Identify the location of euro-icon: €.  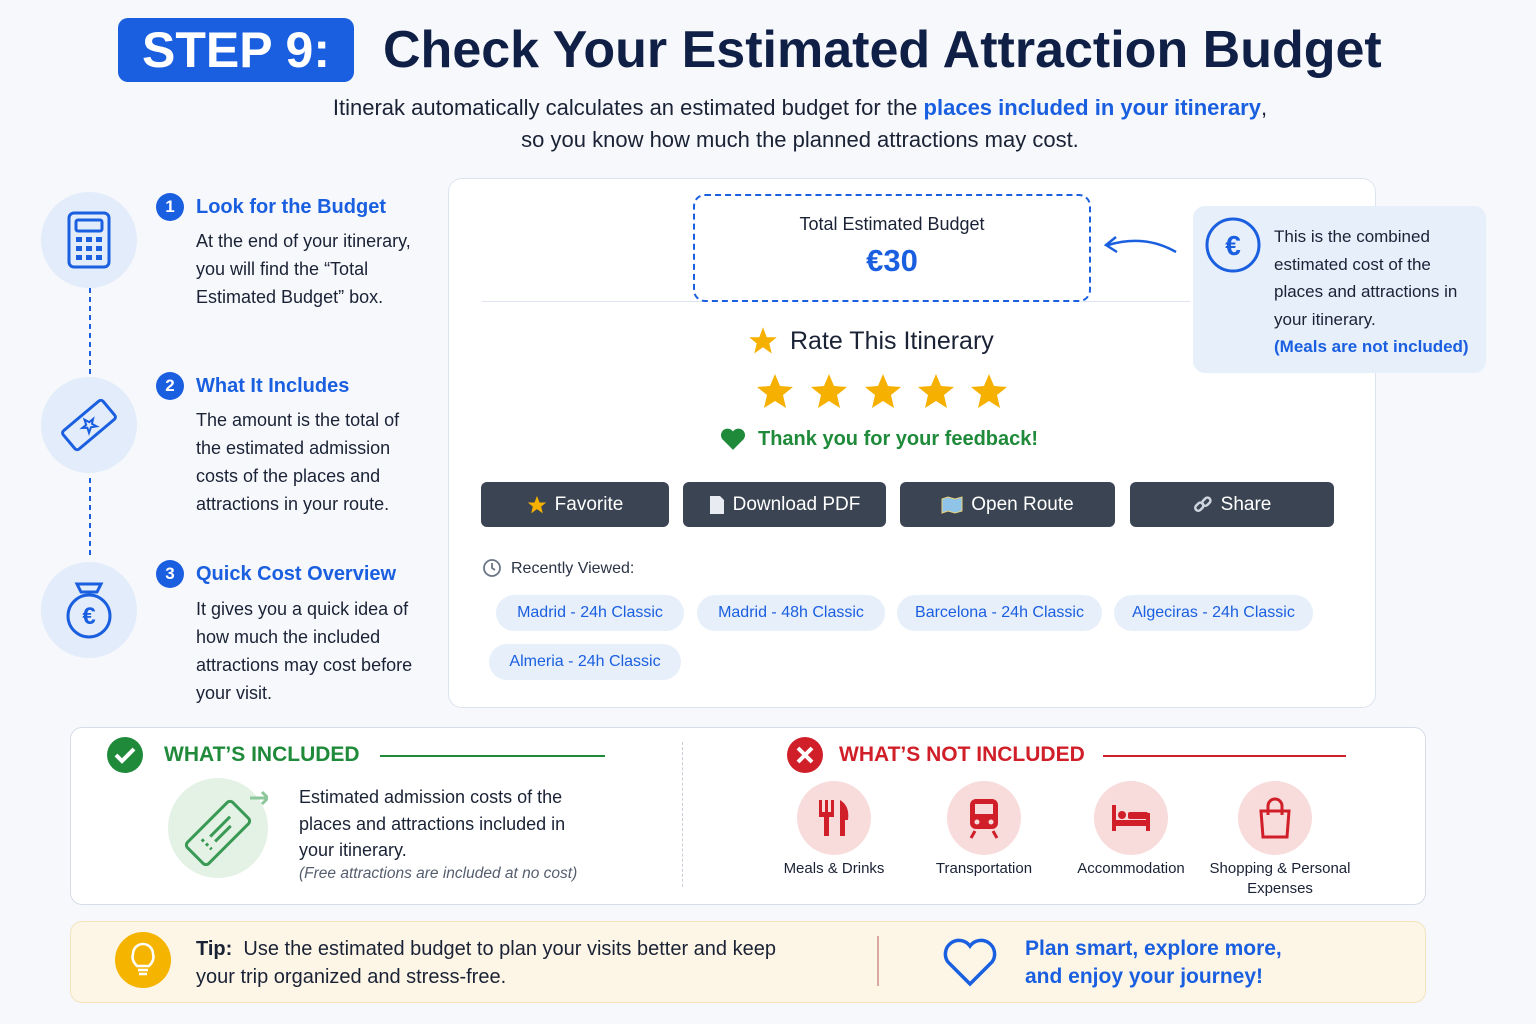
(1233, 245).